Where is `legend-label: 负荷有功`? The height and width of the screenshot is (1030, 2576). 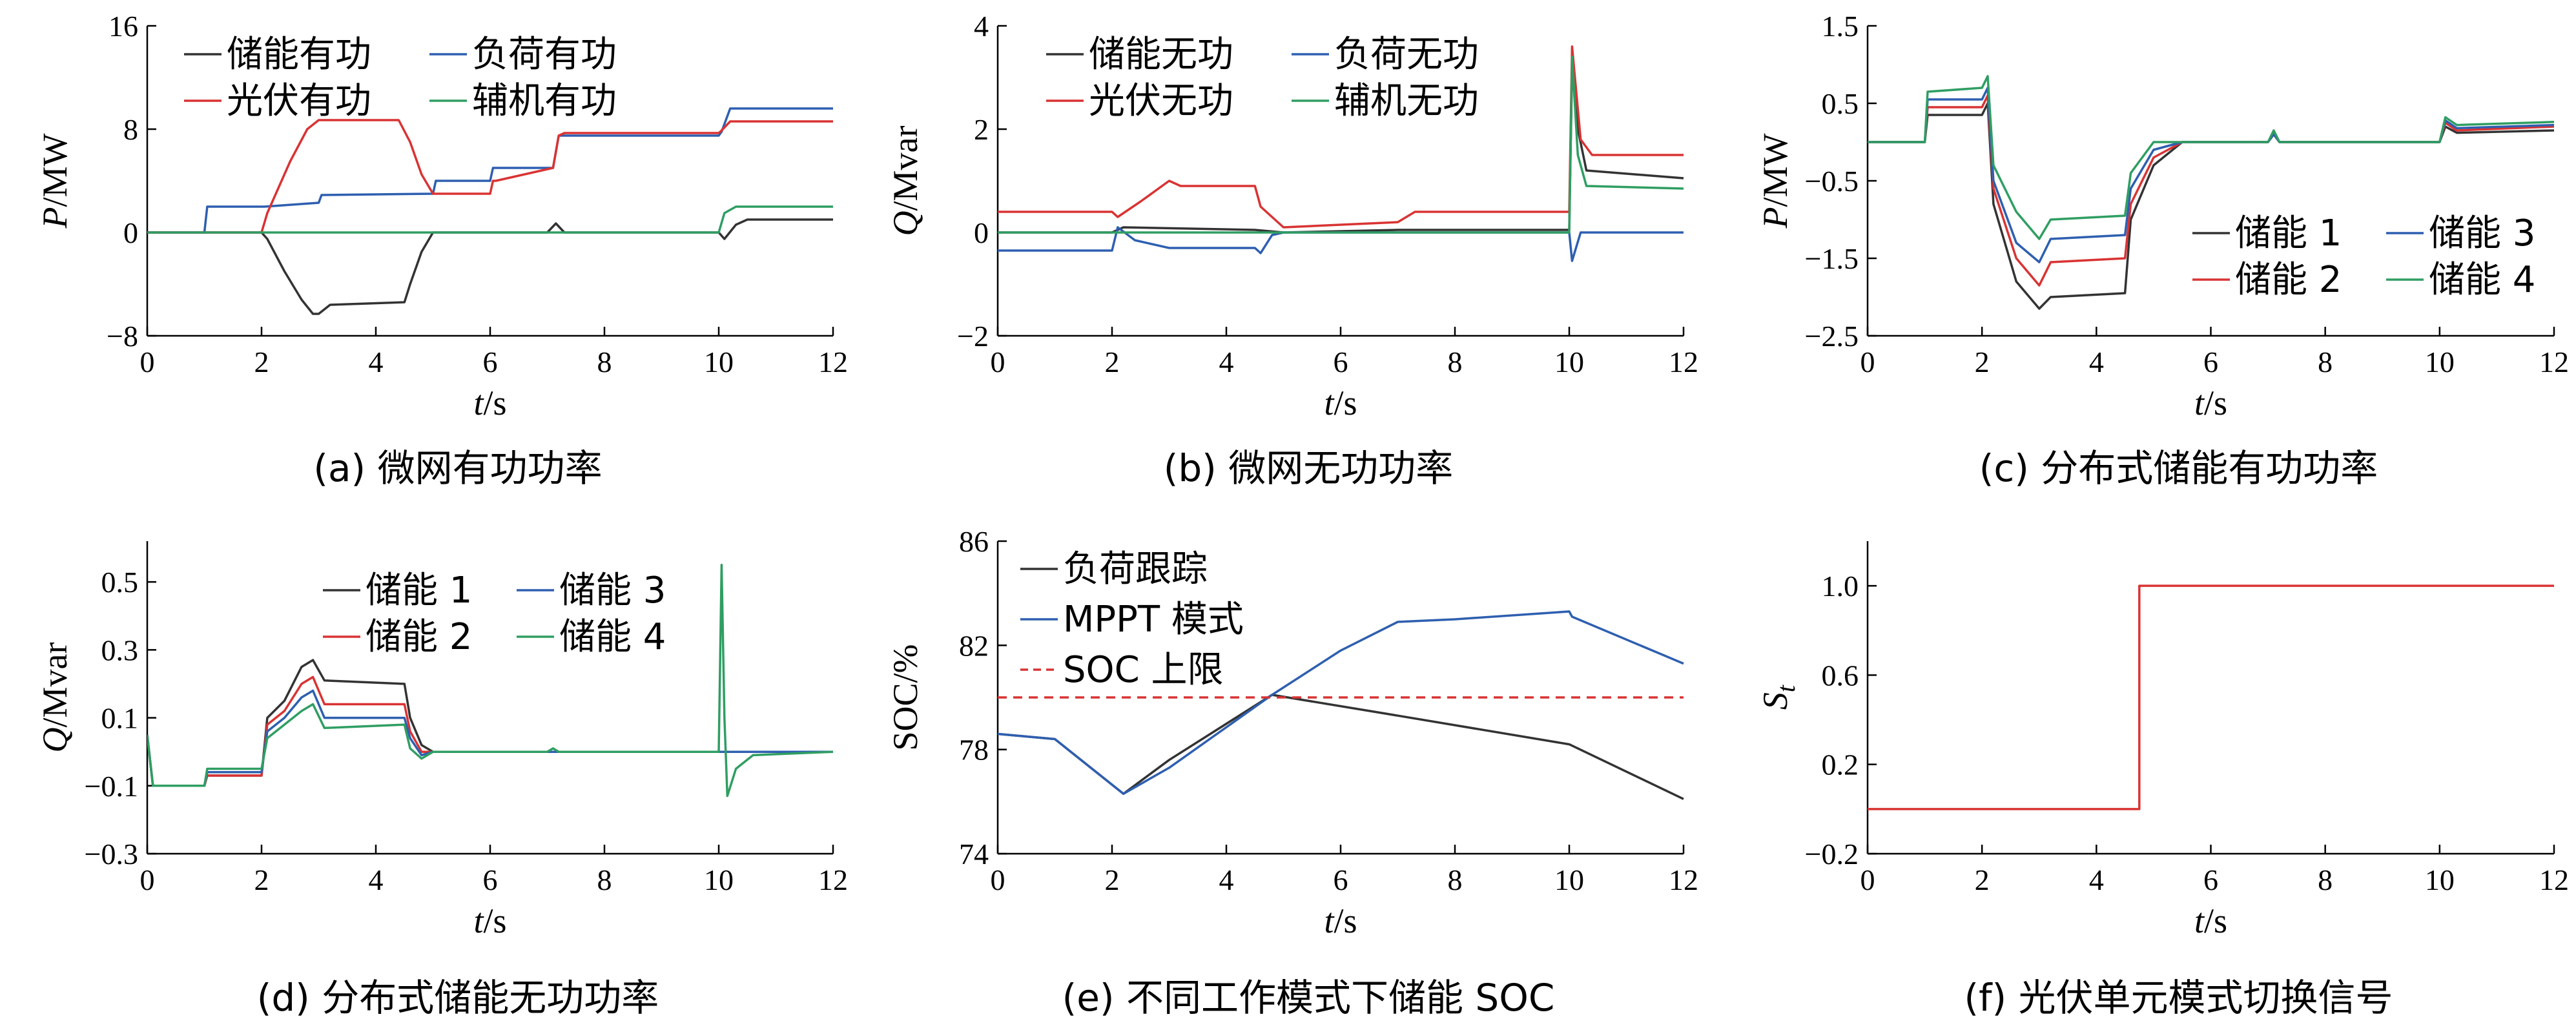
legend-label: 负荷有功 is located at coordinates (544, 55).